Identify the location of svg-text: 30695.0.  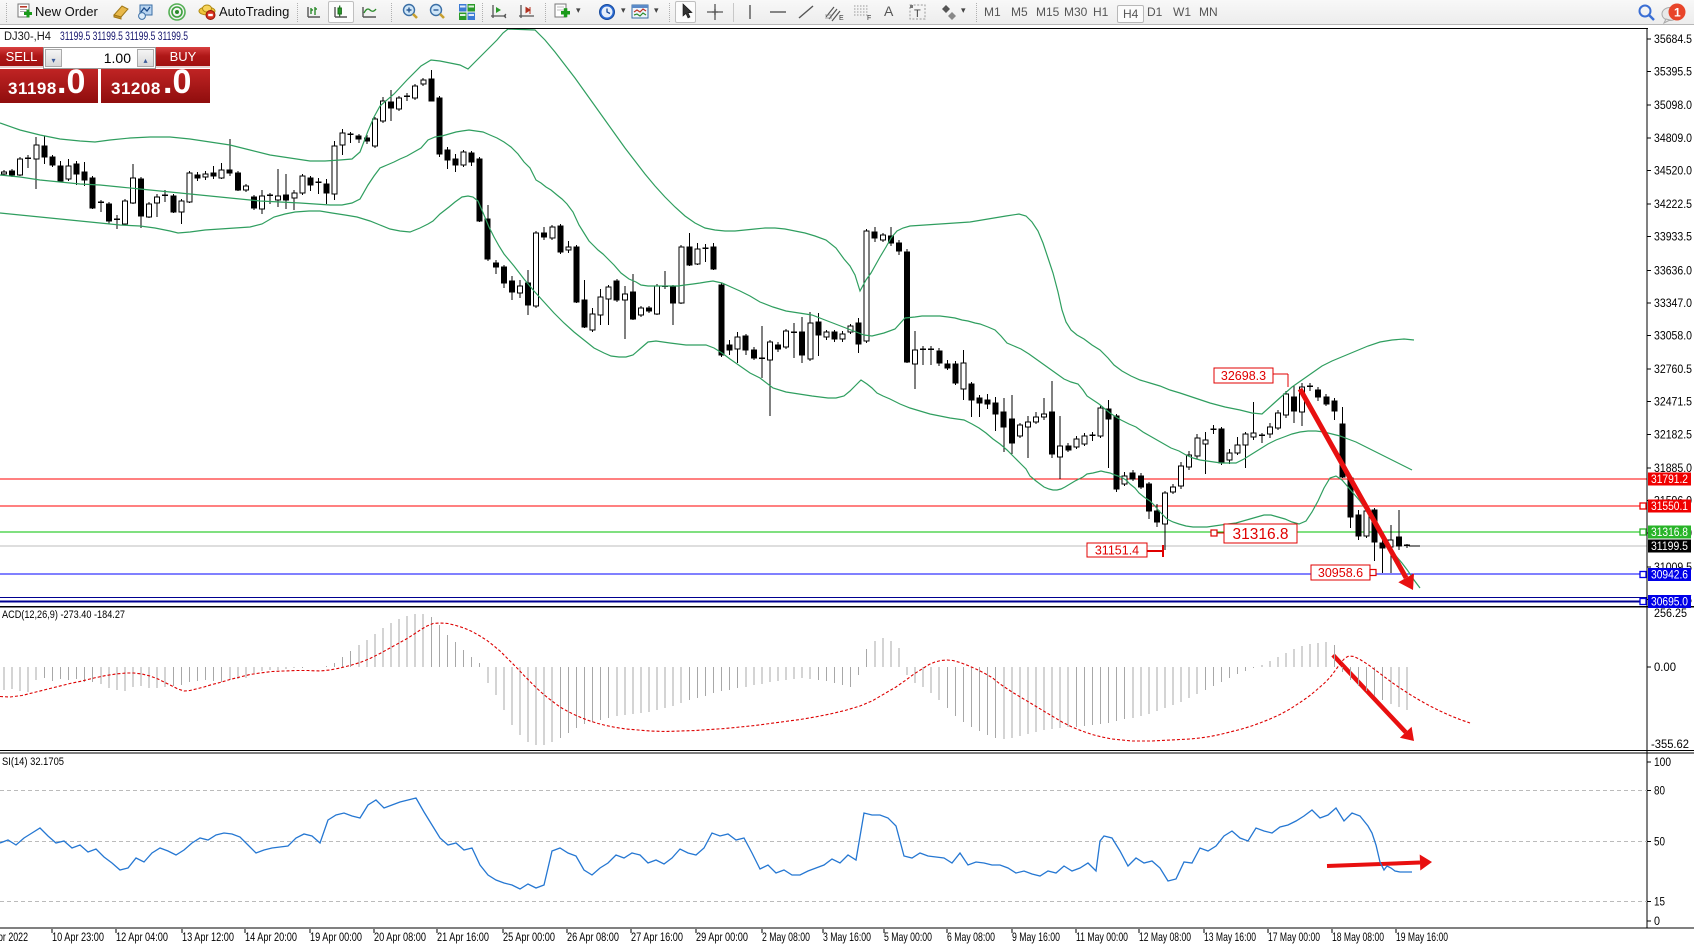
(1669, 603).